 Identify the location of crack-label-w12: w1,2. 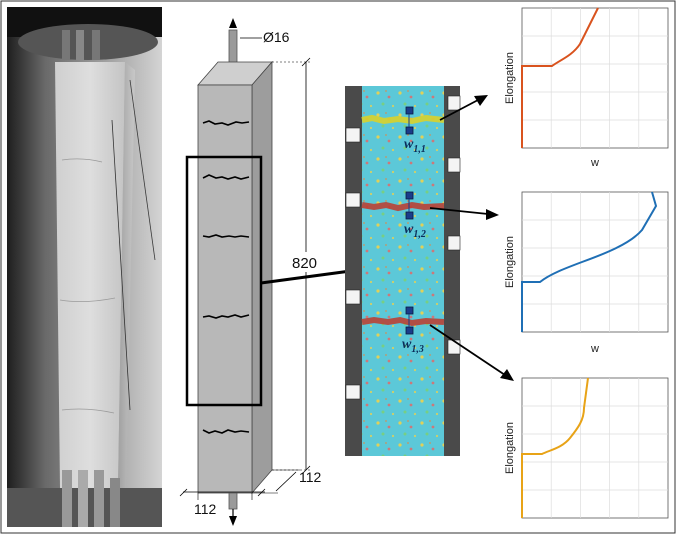
(415, 231).